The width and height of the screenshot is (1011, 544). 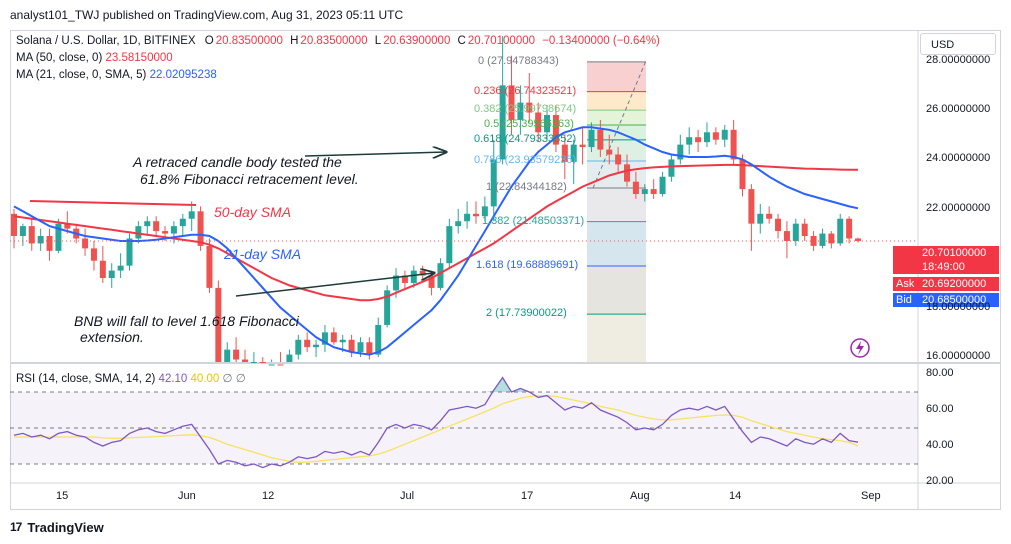 I want to click on close-label: C, so click(x=461, y=41).